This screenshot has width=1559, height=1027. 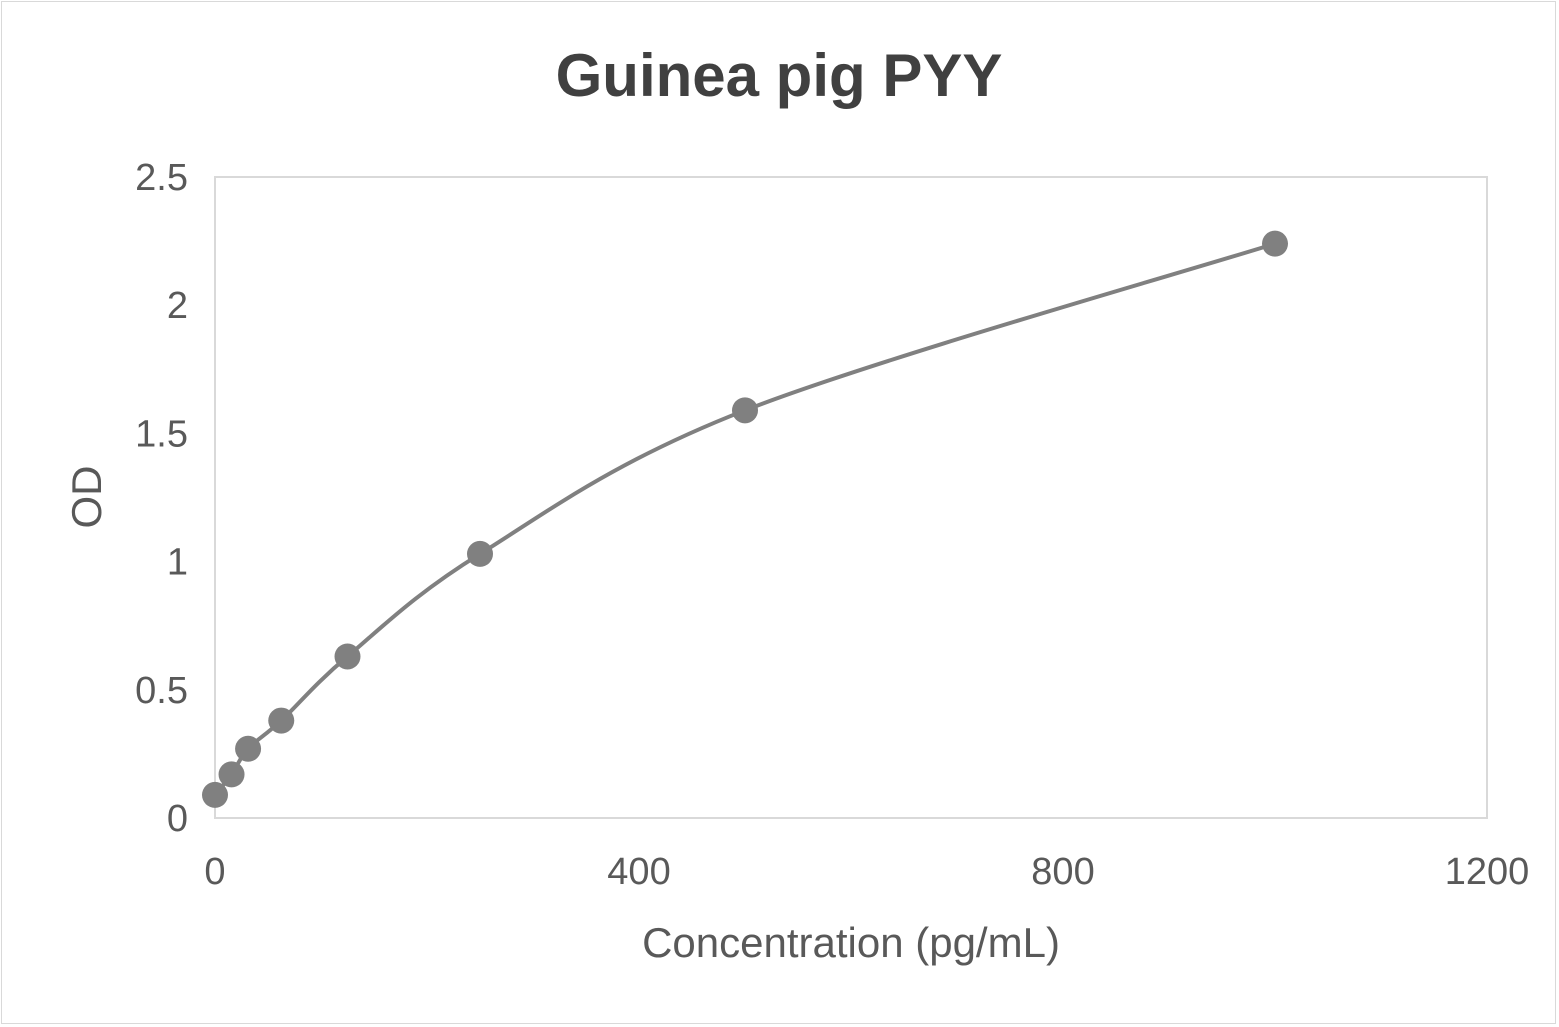 I want to click on y-tick-label: 2.5, so click(x=161, y=178).